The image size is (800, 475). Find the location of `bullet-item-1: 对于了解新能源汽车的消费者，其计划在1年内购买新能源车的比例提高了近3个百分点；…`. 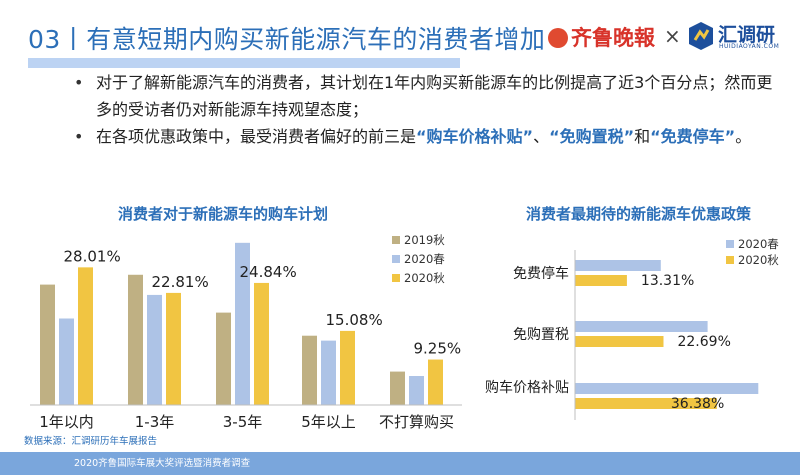

bullet-item-1: 对于了解新能源汽车的消费者，其计划在1年内购买新能源车的比例提高了近3个百分点；… is located at coordinates (424, 96).